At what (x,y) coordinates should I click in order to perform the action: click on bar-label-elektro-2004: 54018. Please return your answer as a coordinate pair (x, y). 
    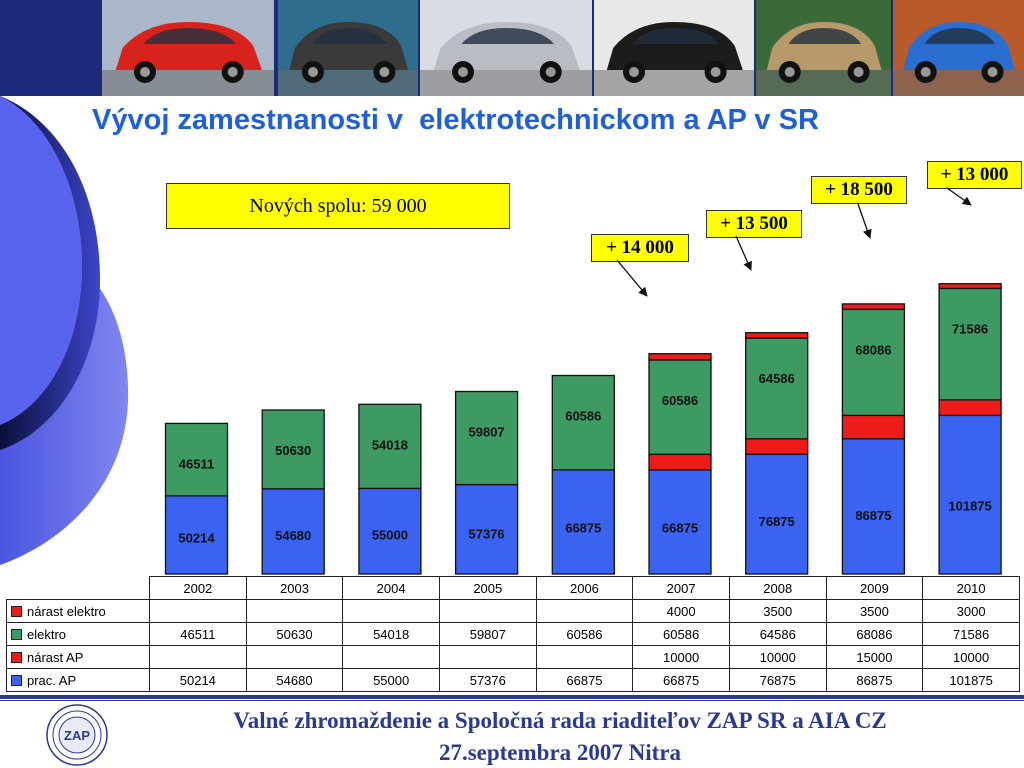
    Looking at the image, I should click on (390, 444).